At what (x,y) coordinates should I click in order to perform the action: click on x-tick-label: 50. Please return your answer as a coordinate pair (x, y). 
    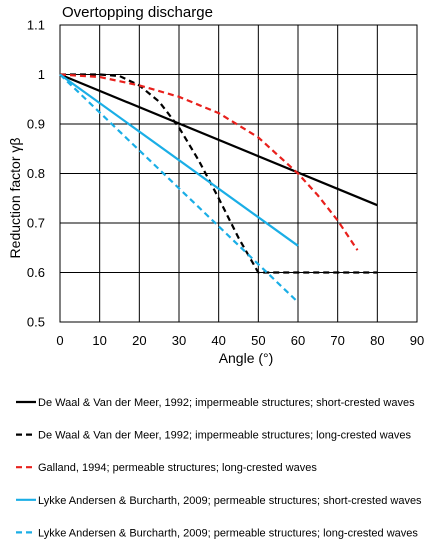
    Looking at the image, I should click on (258, 340).